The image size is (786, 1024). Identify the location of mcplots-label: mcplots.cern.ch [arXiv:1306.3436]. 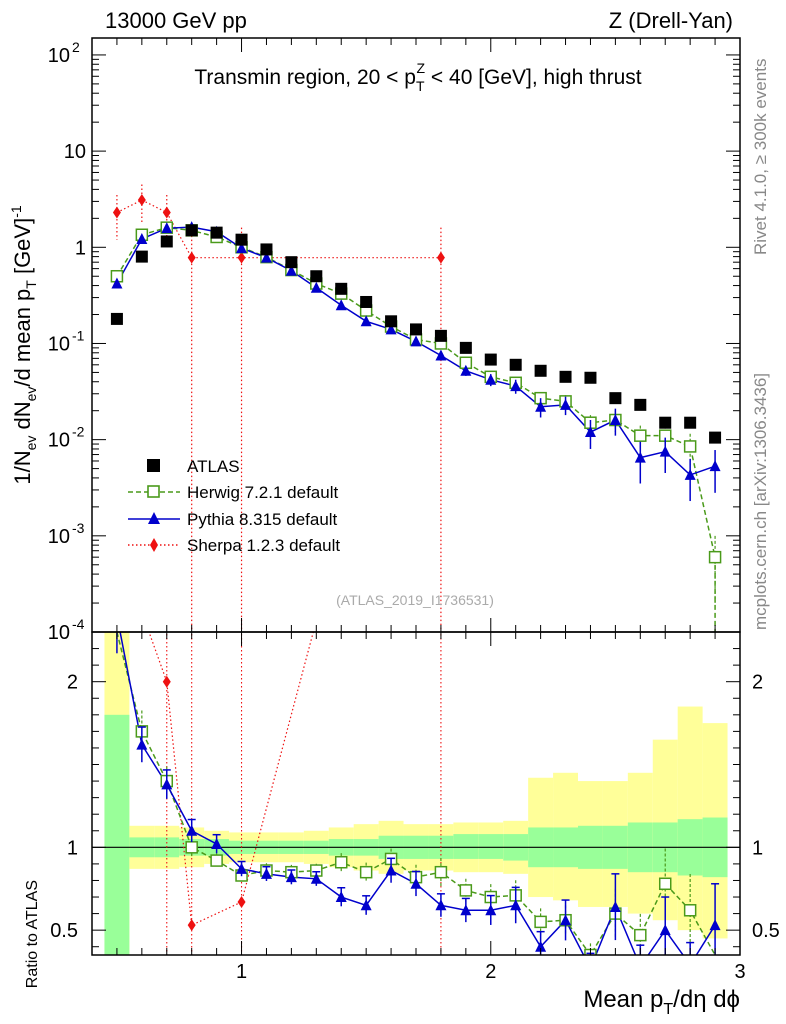
(760, 501).